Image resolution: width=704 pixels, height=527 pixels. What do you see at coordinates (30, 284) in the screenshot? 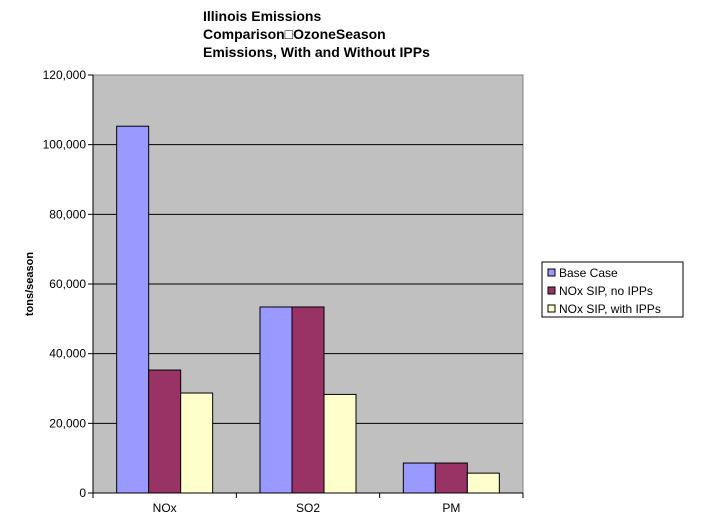
I see `y-axis-label: tons/season` at bounding box center [30, 284].